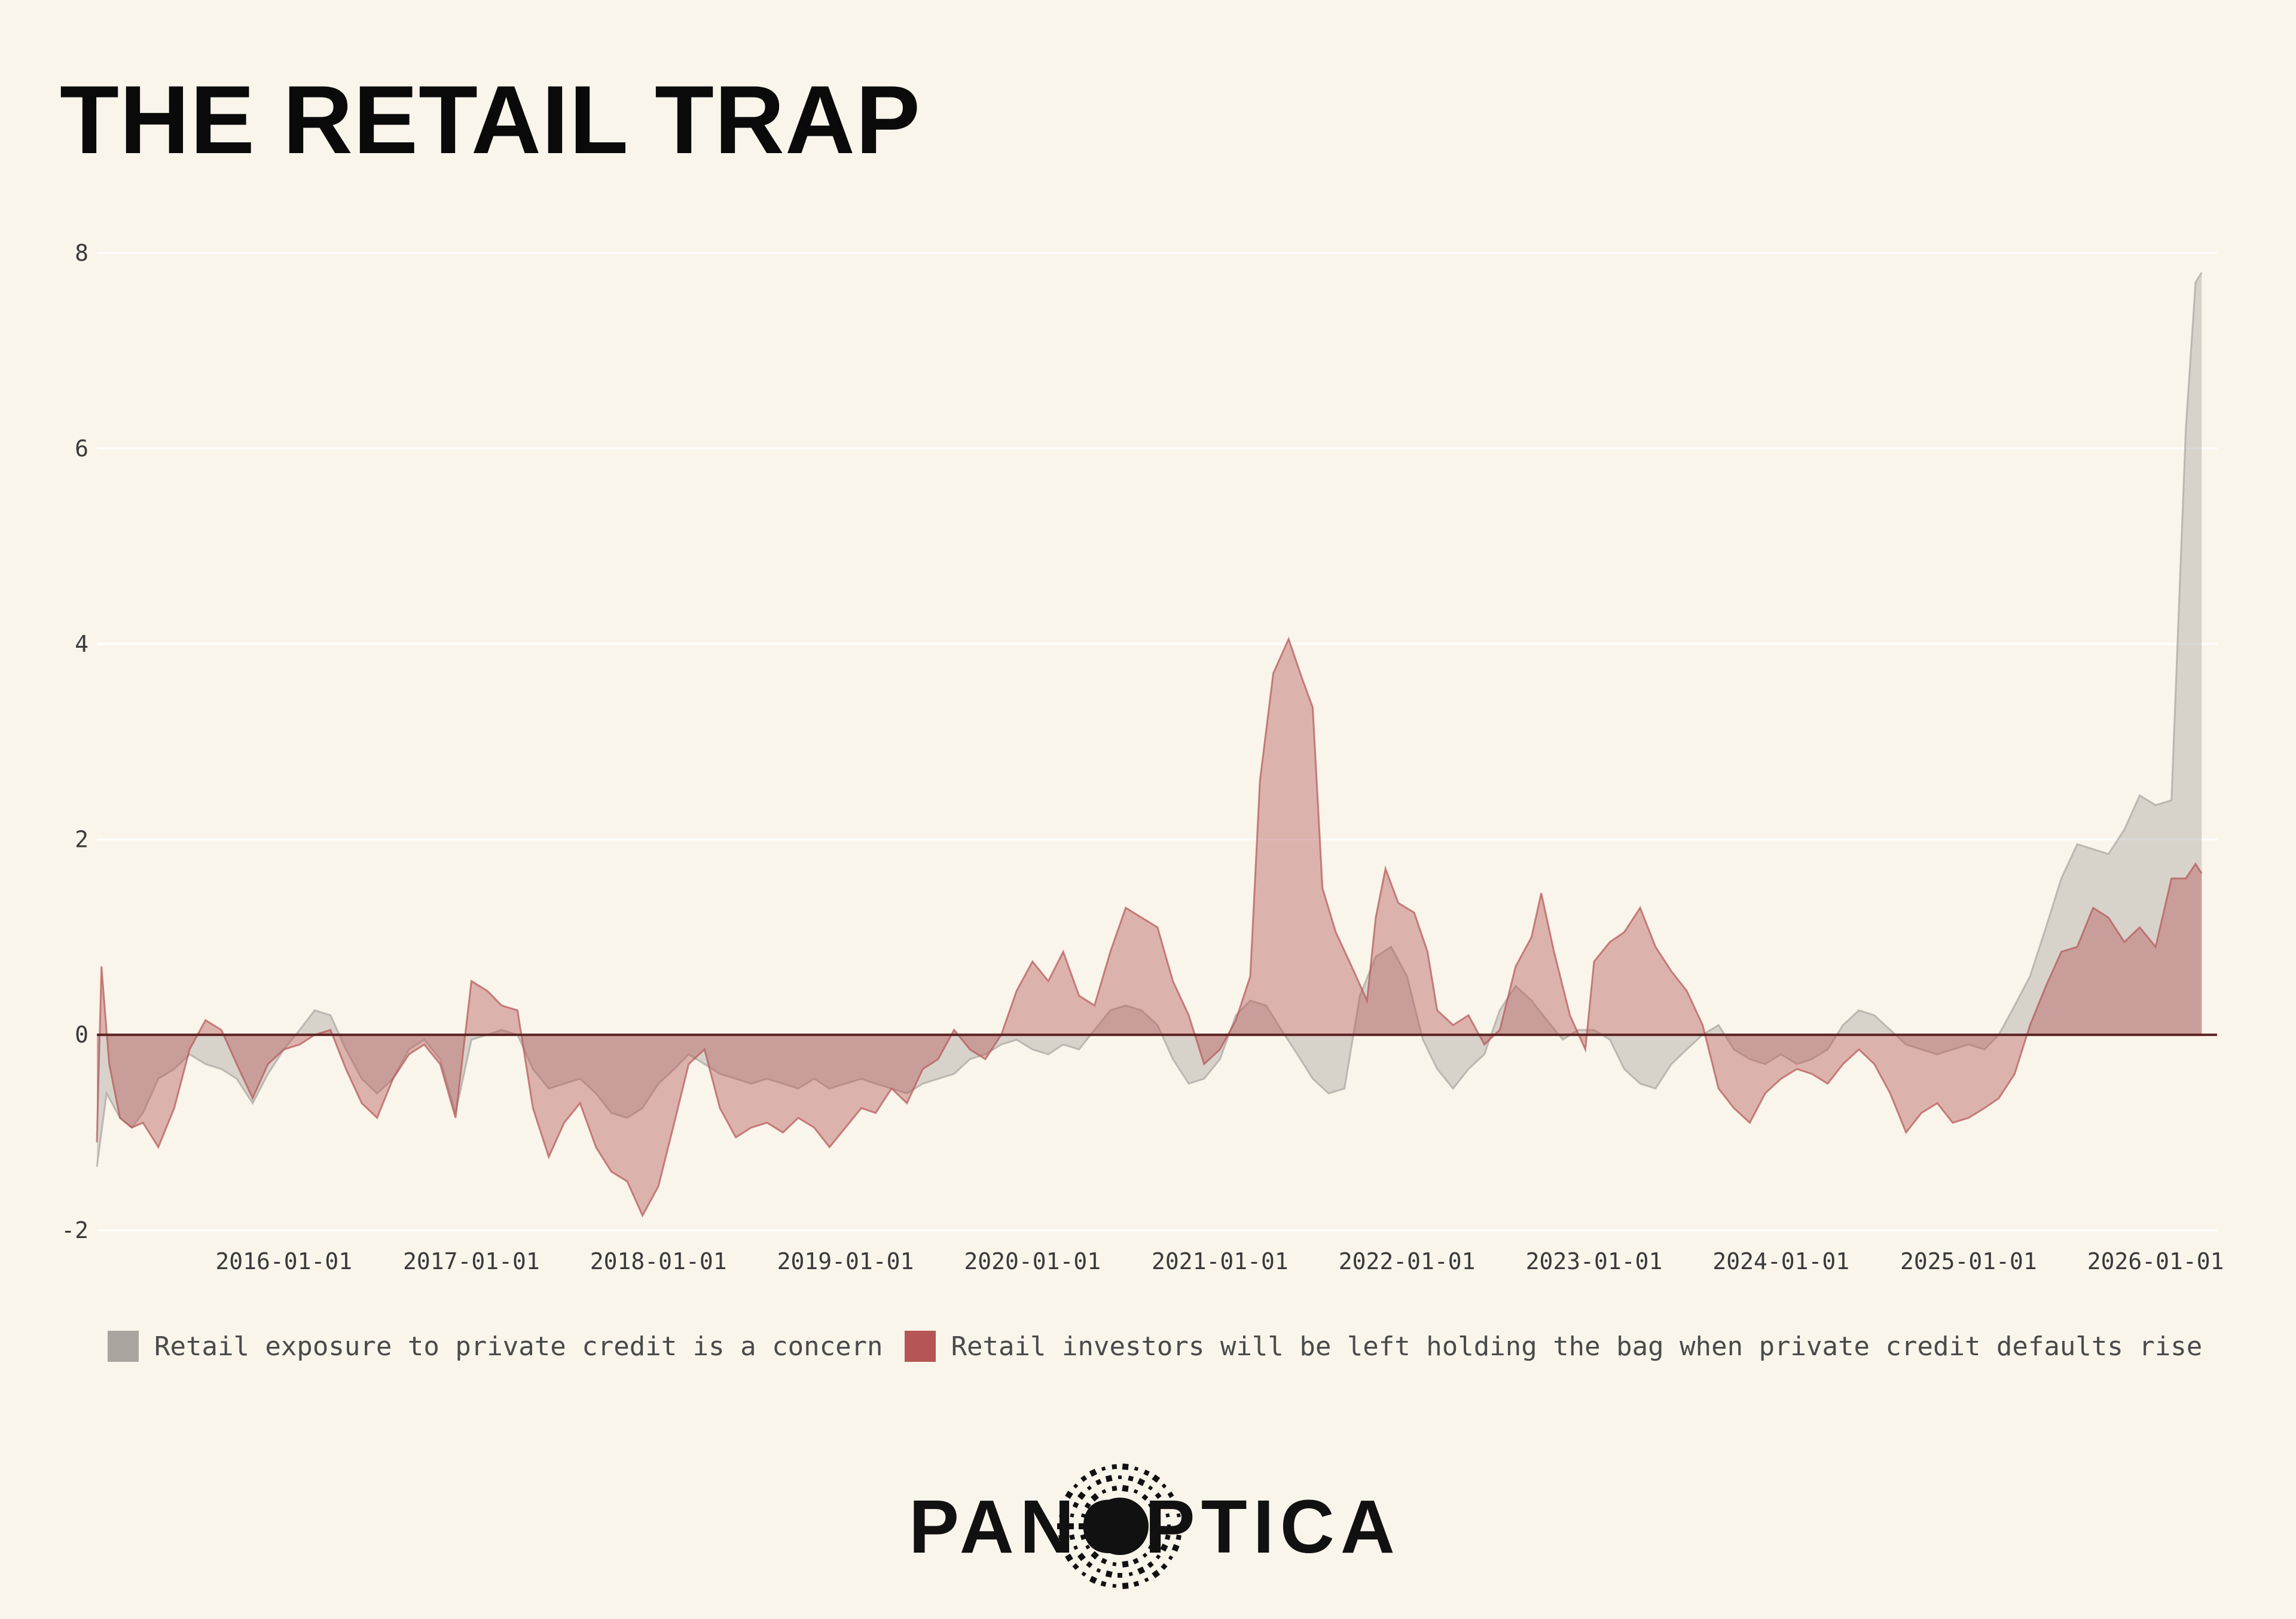  I want to click on y-tick-label: 2, so click(81, 839).